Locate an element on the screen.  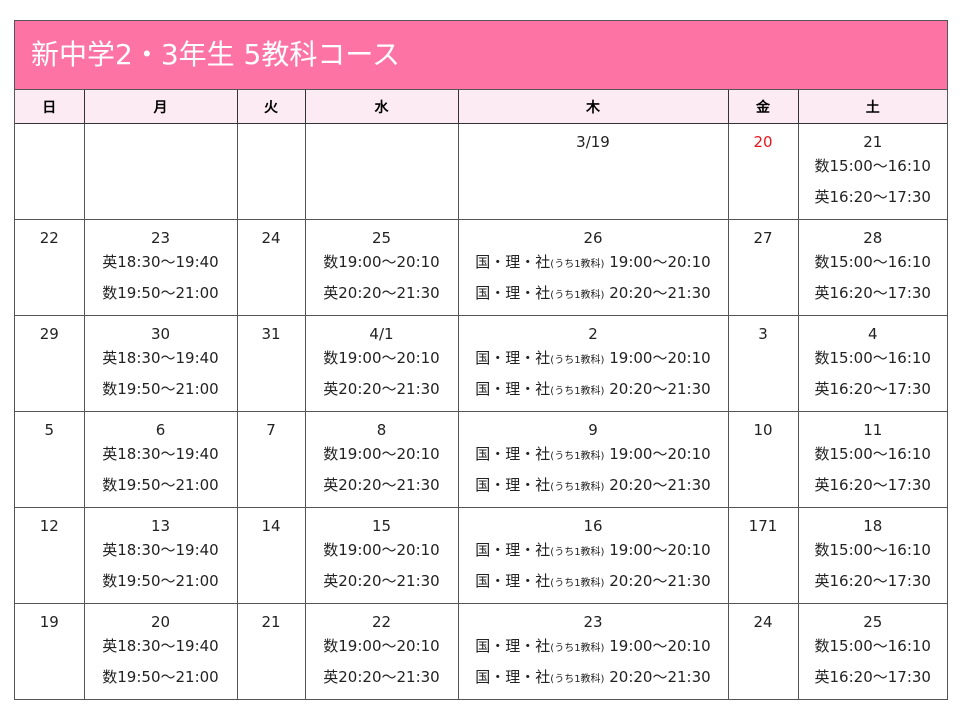
weekday-header: 月 is located at coordinates (160, 107).